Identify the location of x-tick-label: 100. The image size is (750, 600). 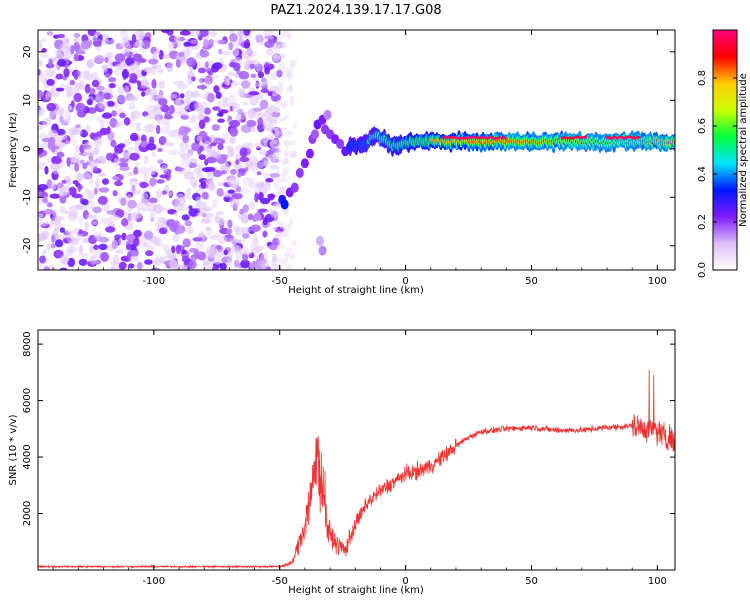
(657, 581).